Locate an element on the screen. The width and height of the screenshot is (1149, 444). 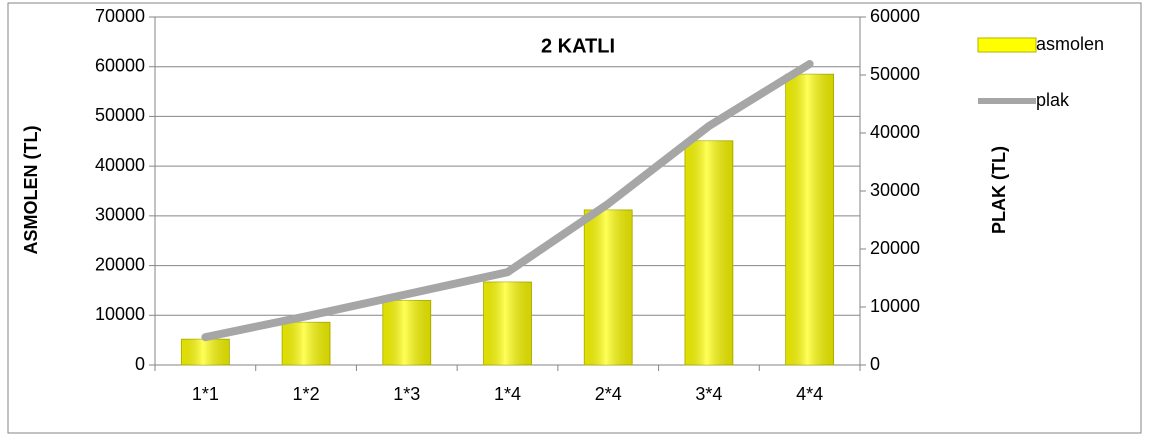
y2-tick-label: 60000 is located at coordinates (895, 16).